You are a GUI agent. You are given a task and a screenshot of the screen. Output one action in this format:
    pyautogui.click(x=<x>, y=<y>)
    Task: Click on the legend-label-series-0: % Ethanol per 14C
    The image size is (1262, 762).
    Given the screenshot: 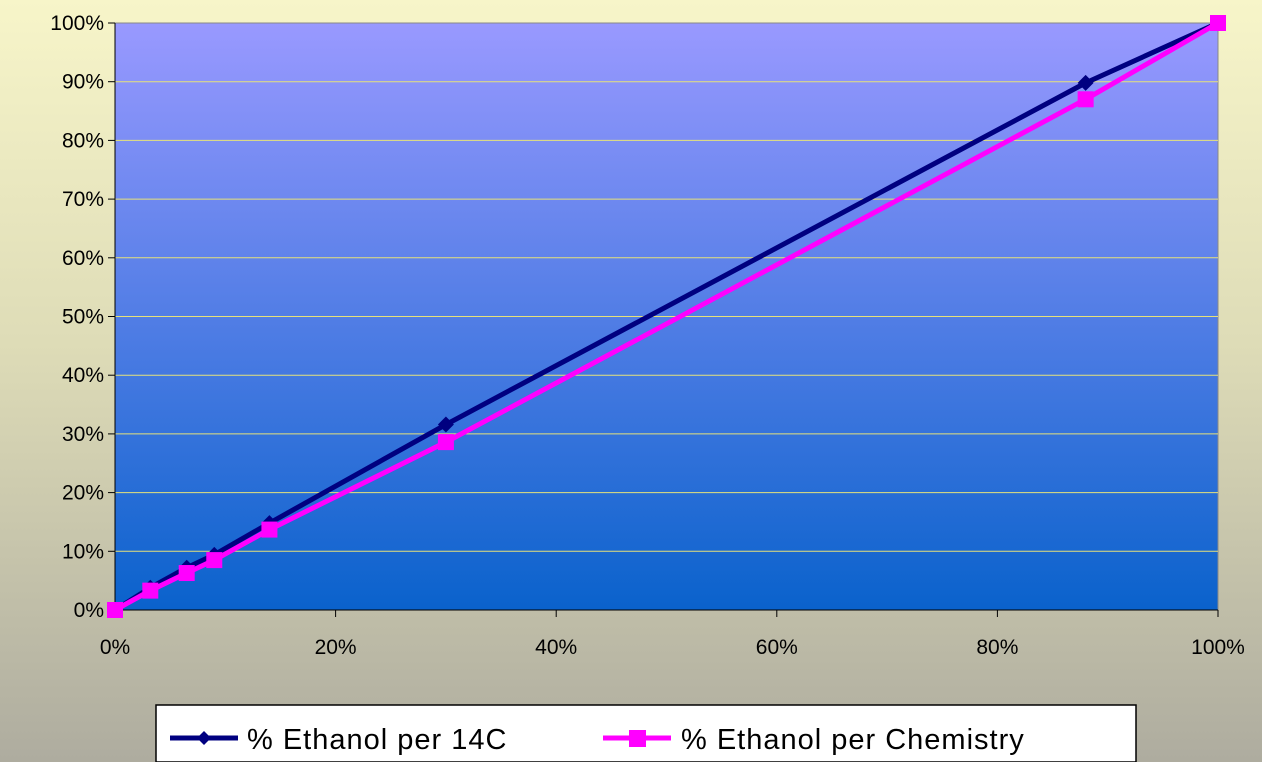 What is the action you would take?
    pyautogui.click(x=377, y=740)
    